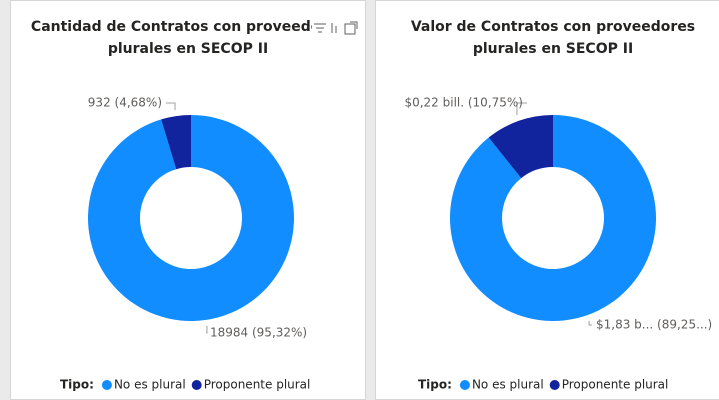  Describe the element at coordinates (125, 103) in the screenshot. I see `data-label: 932 (4,68%)` at that location.